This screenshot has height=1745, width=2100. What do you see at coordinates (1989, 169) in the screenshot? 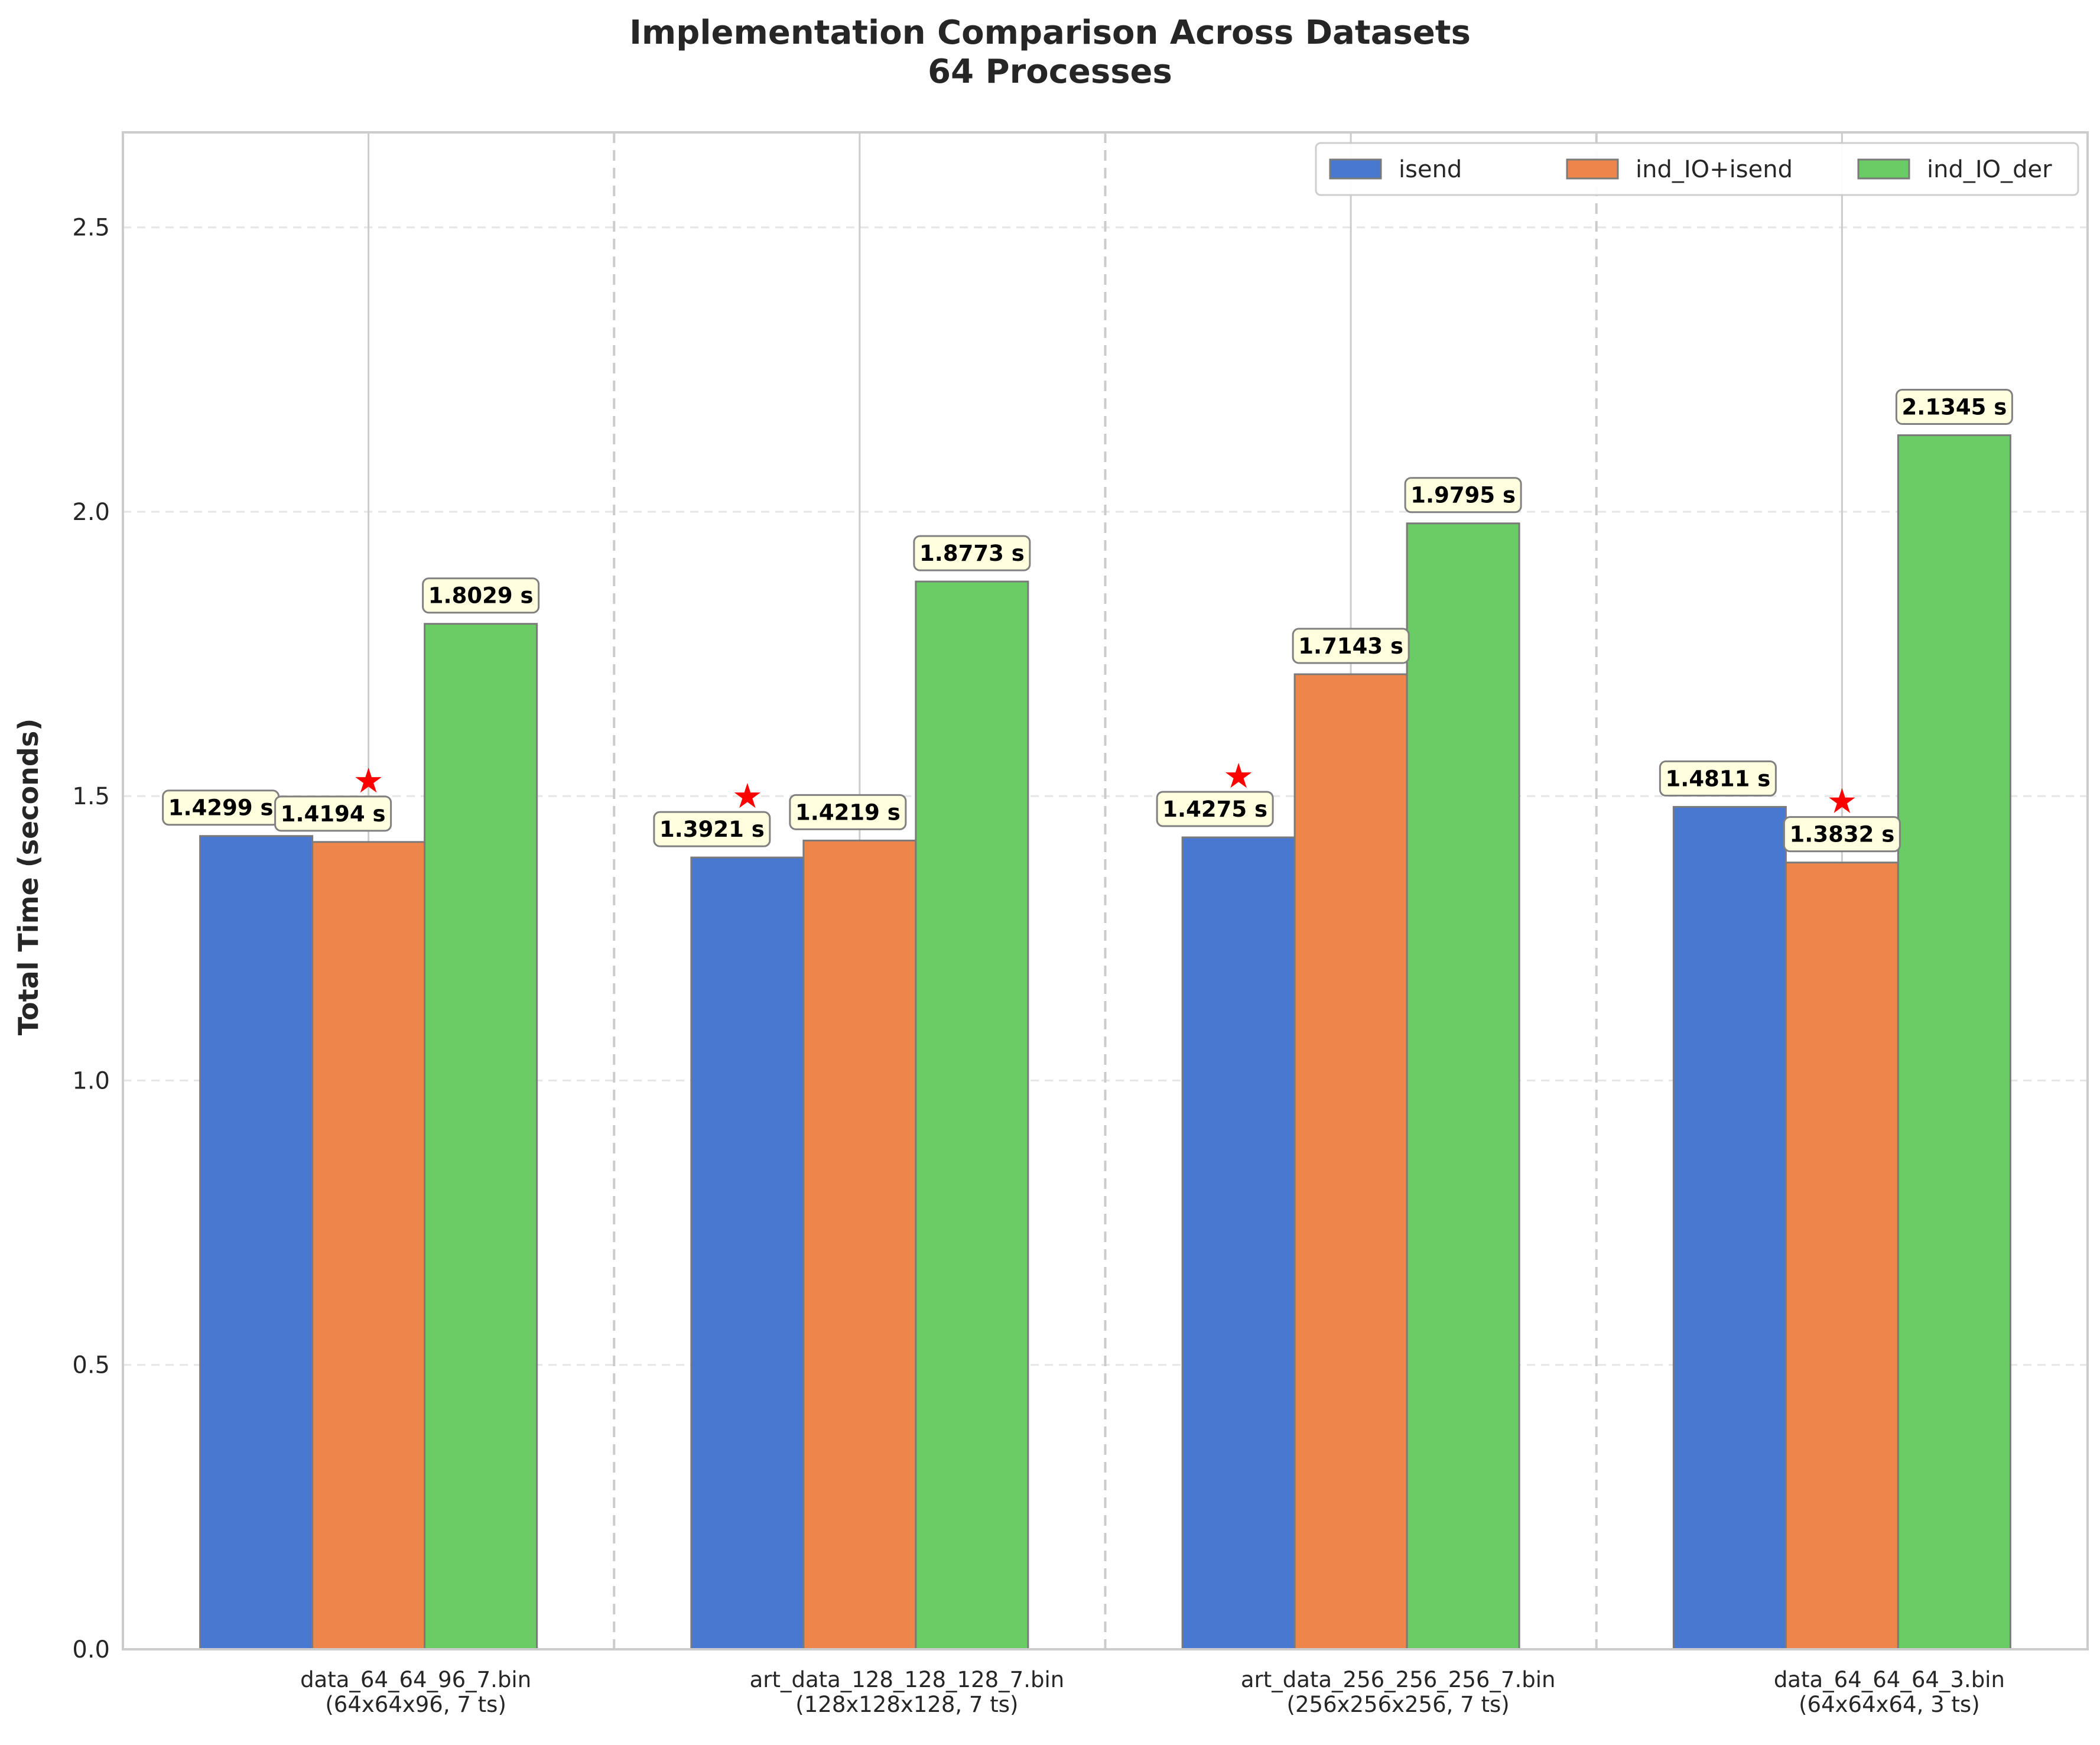
I see `legend-label: ind_IO_der` at bounding box center [1989, 169].